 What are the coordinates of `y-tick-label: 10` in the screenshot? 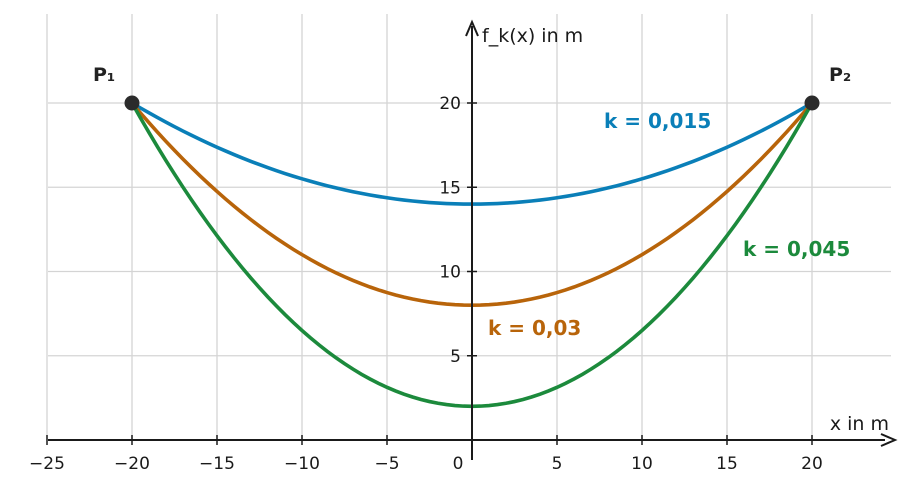 It's located at (450, 273).